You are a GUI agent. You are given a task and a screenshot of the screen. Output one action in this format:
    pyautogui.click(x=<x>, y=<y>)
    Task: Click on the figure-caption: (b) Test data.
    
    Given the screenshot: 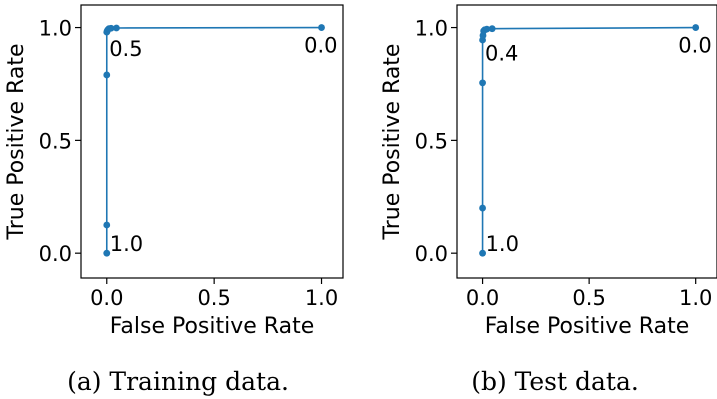 What is the action you would take?
    pyautogui.click(x=555, y=381)
    